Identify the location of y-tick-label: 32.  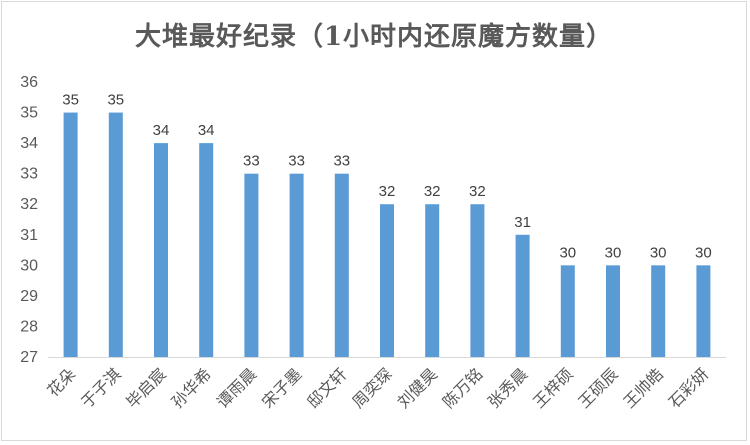
(29, 204).